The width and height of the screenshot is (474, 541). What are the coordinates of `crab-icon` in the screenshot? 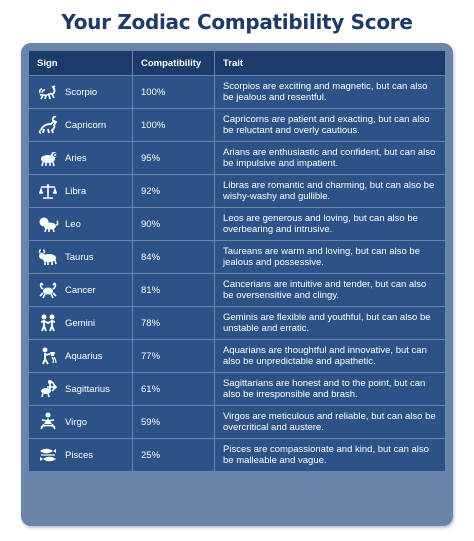 It's located at (48, 290).